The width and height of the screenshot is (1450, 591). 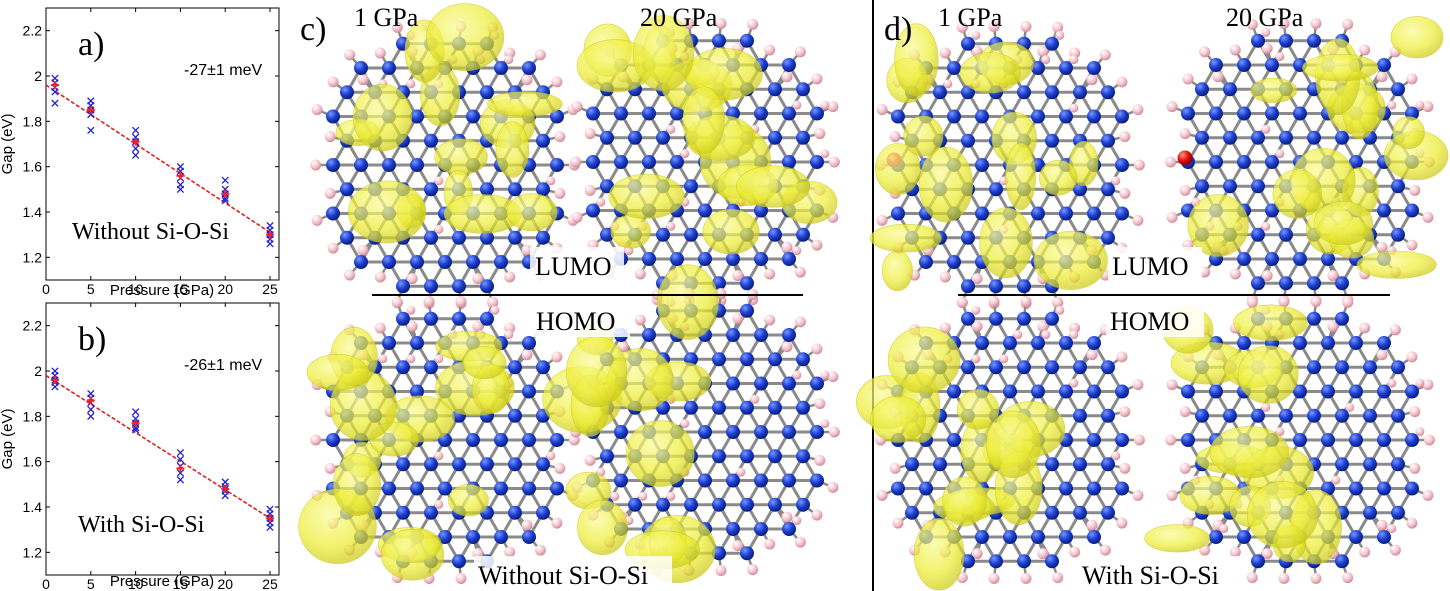 What do you see at coordinates (158, 159) in the screenshot?
I see `fit-line` at bounding box center [158, 159].